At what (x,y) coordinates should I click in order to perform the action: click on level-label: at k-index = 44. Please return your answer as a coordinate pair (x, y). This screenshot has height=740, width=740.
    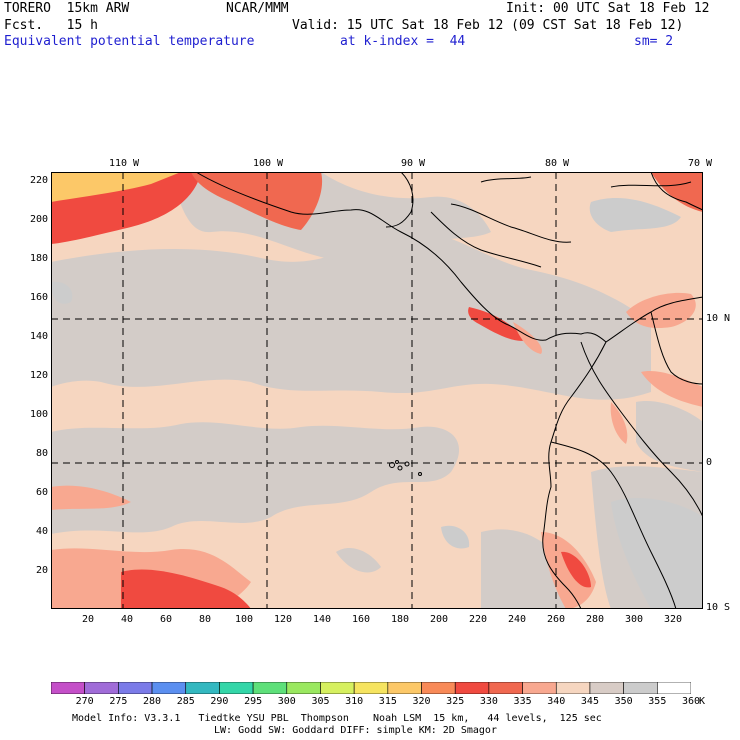
    Looking at the image, I should click on (403, 41).